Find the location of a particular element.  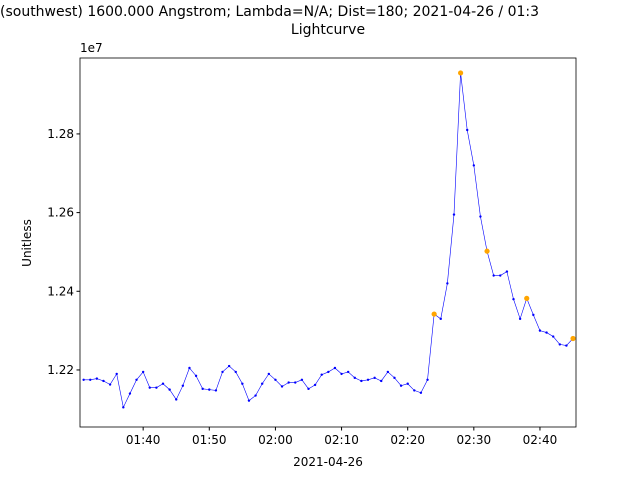

x-tick-label: 02:10 is located at coordinates (341, 440).